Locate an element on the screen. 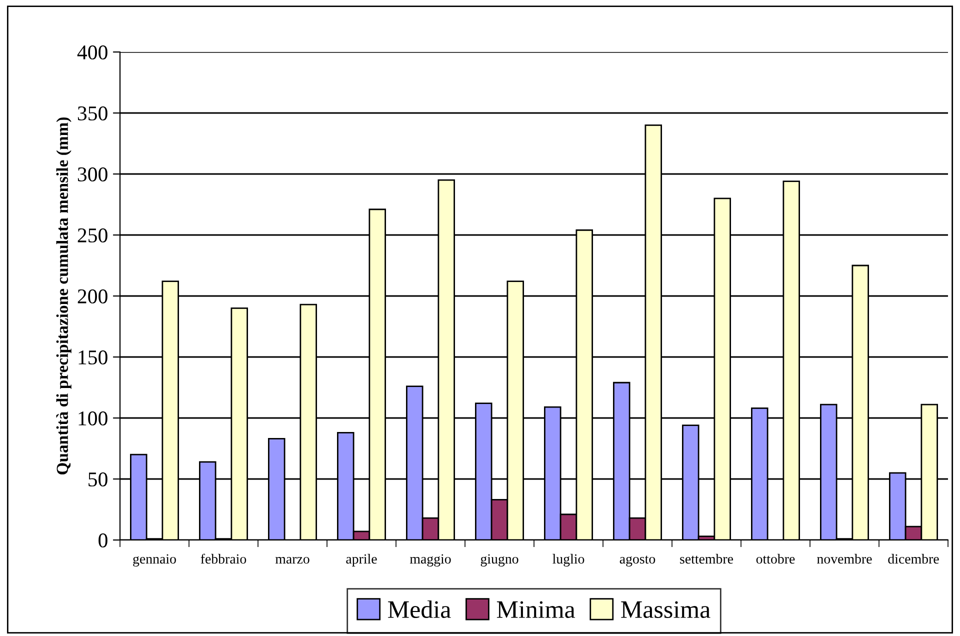 This screenshot has width=960, height=636. x-tick-label: ottobre is located at coordinates (775, 559).